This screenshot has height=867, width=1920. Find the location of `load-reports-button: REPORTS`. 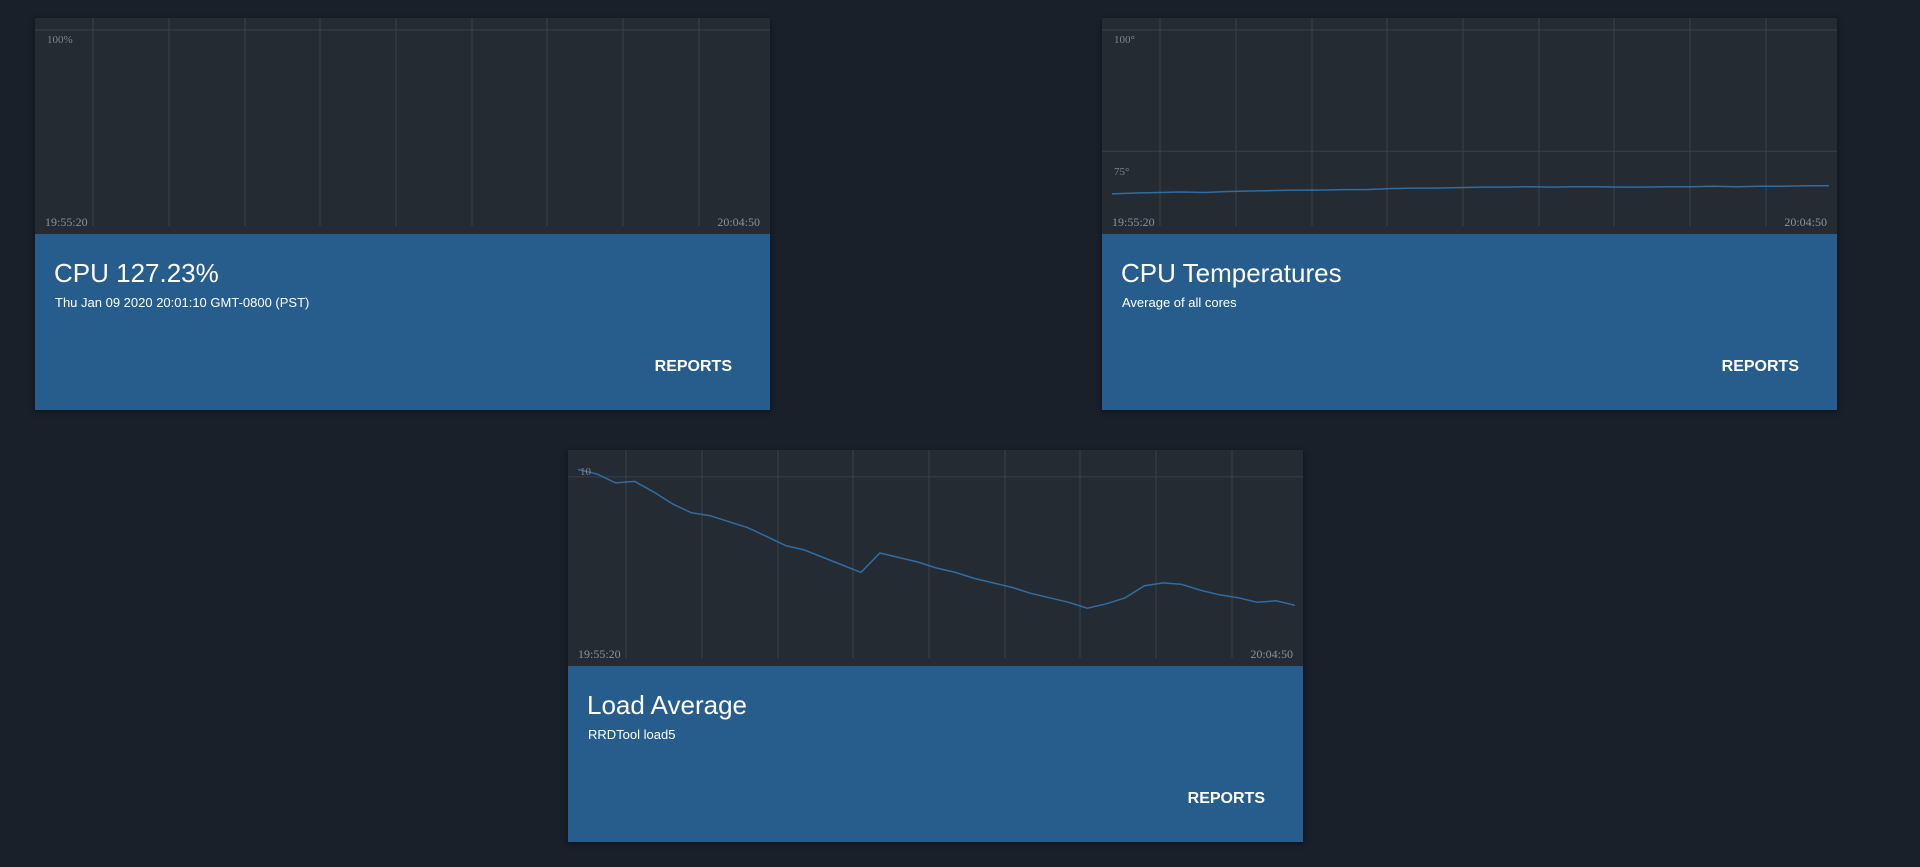

load-reports-button: REPORTS is located at coordinates (1226, 799).